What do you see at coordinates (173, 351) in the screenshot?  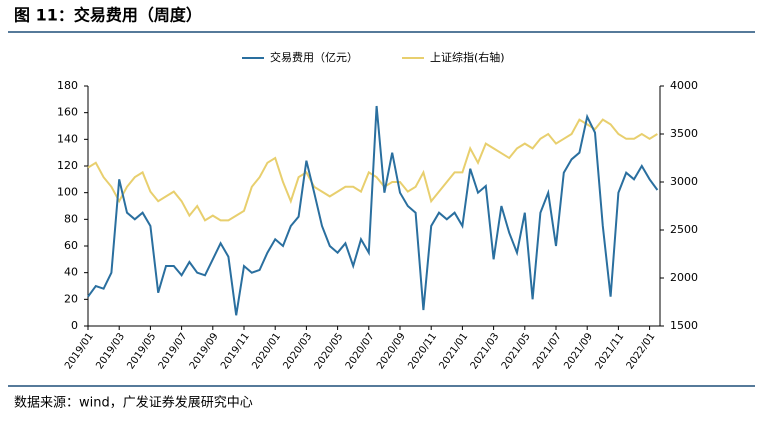 I see `x-tick-label: 2019/07` at bounding box center [173, 351].